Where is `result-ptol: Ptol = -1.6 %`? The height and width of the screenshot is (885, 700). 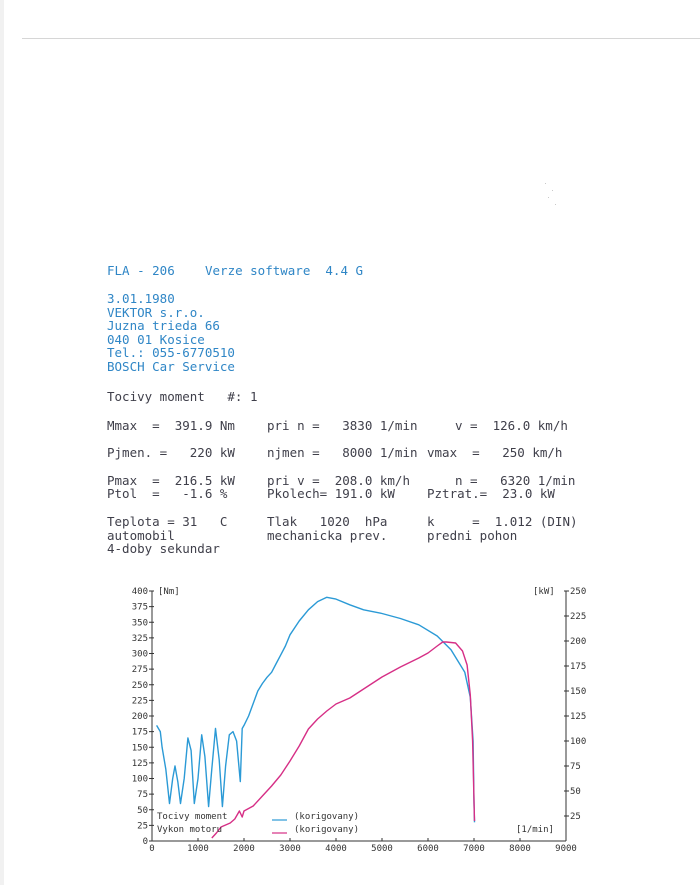
result-ptol: Ptol = -1.6 % is located at coordinates (167, 493).